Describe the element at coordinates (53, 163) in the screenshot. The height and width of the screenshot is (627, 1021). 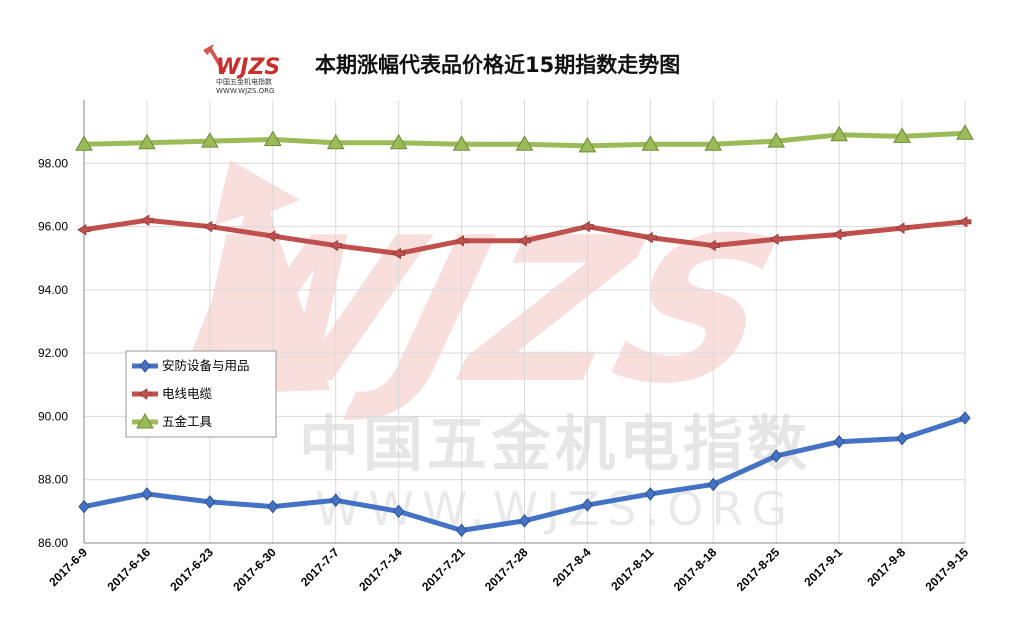
I see `y-tick-label: 98.00` at that location.